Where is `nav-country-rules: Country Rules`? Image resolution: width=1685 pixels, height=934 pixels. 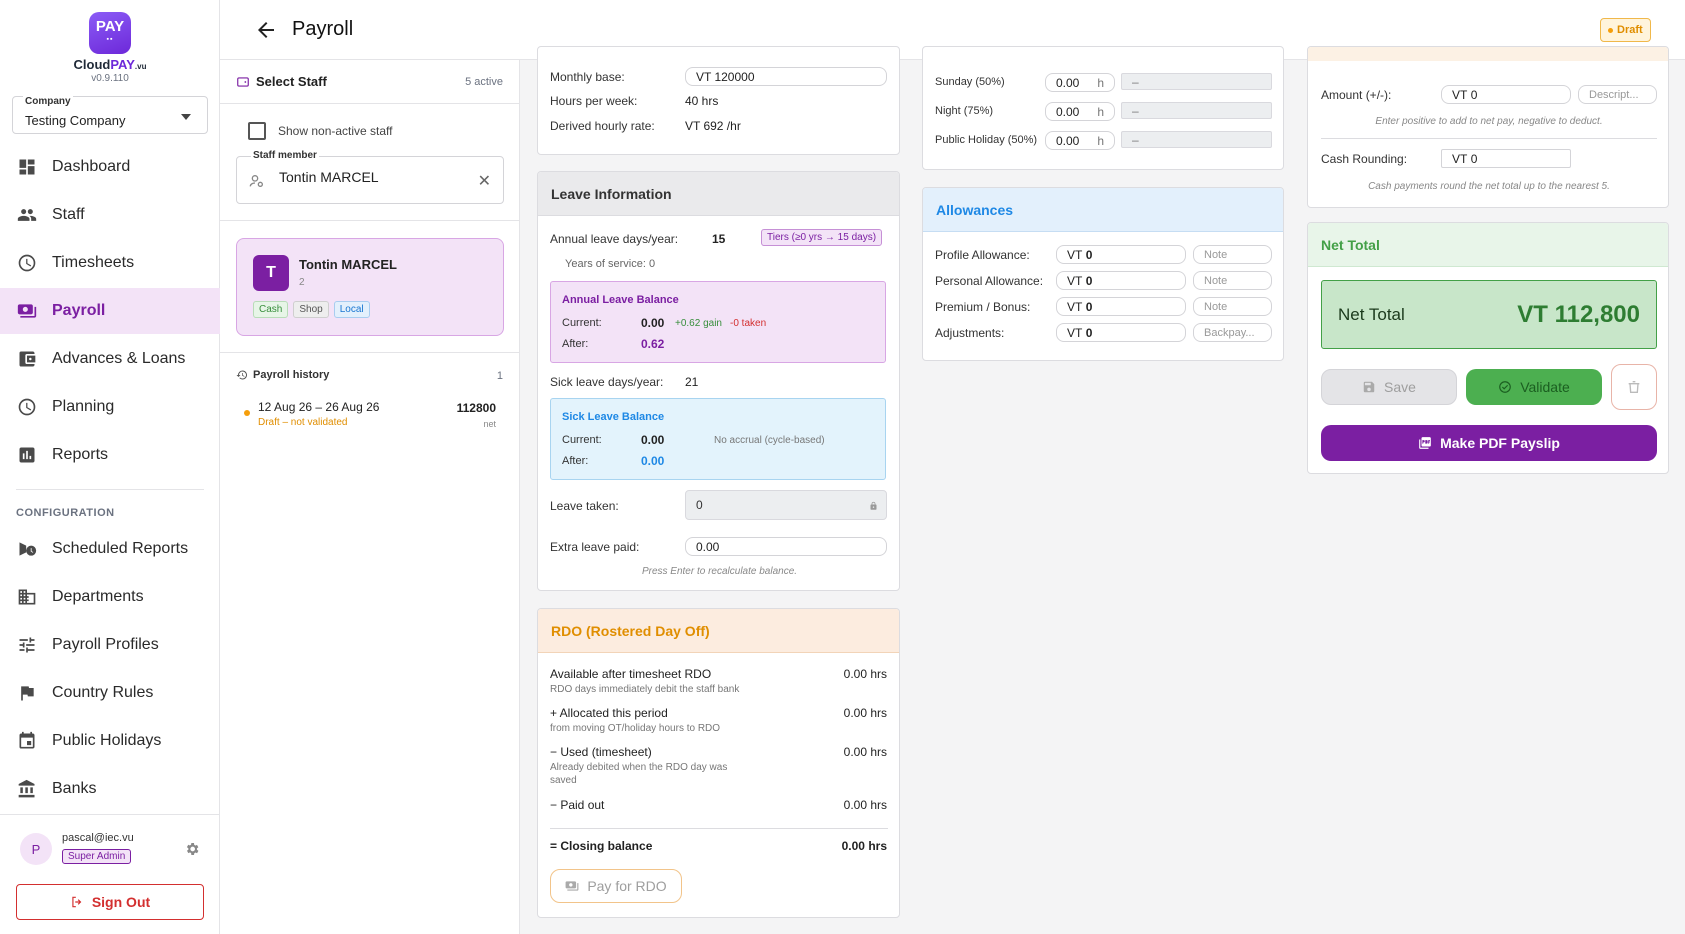
nav-country-rules: Country Rules is located at coordinates (110, 693).